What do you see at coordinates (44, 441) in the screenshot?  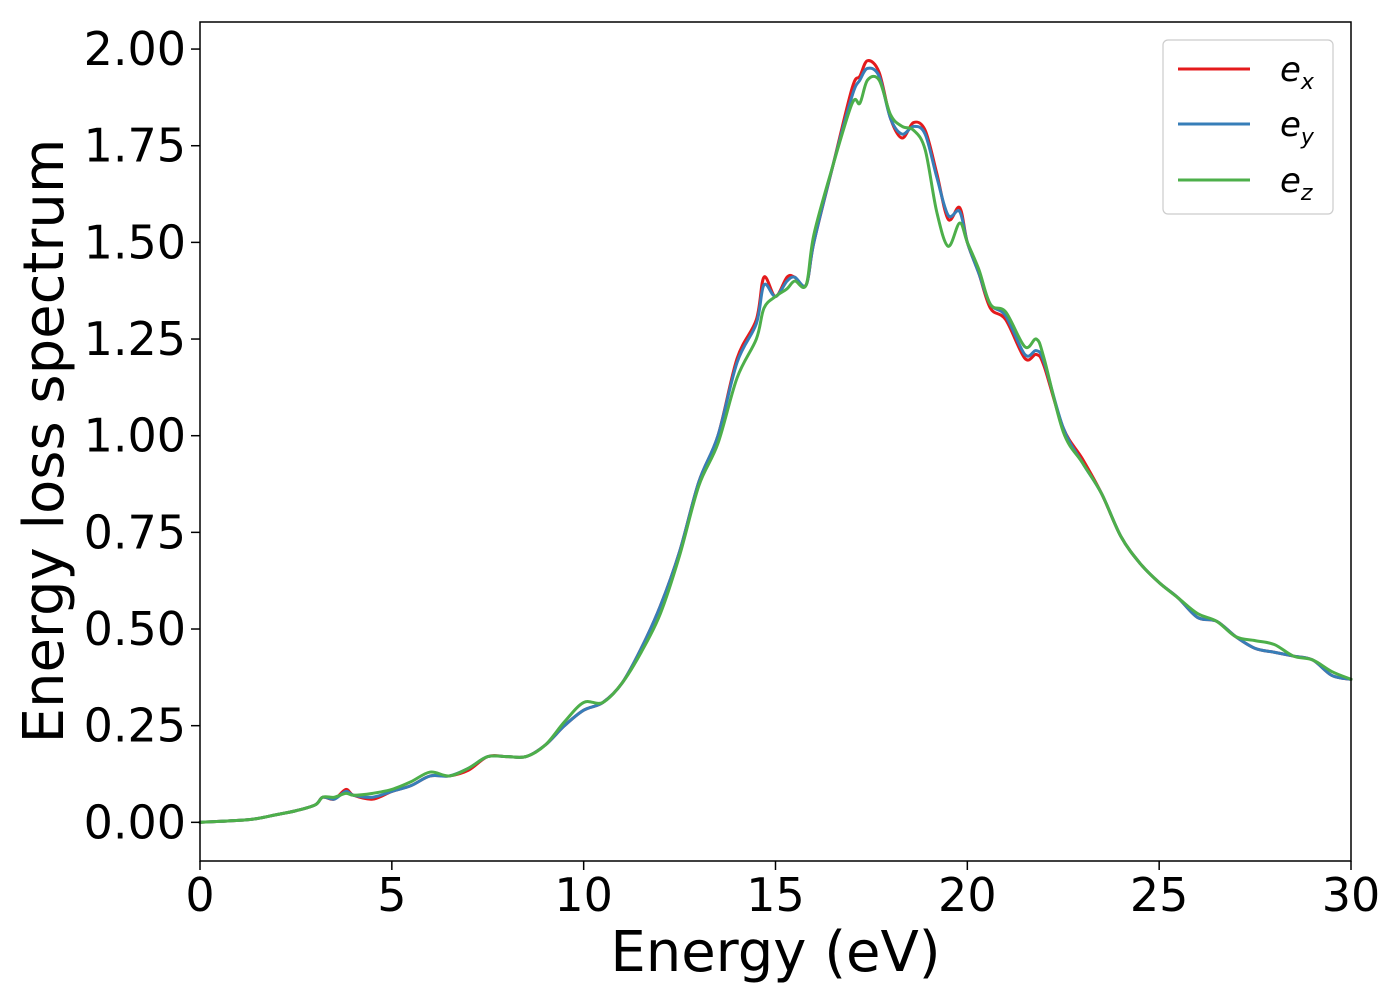 I see `y-axis-title: Energy loss spectrum` at bounding box center [44, 441].